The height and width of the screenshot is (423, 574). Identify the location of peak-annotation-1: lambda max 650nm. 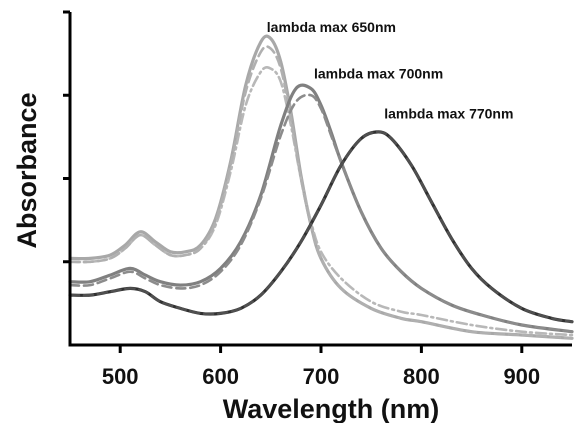
(331, 27).